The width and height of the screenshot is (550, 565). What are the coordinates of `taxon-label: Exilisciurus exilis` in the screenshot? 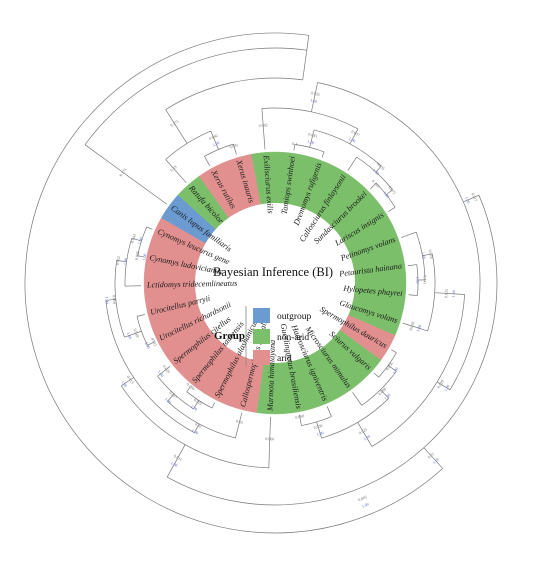 It's located at (267, 184).